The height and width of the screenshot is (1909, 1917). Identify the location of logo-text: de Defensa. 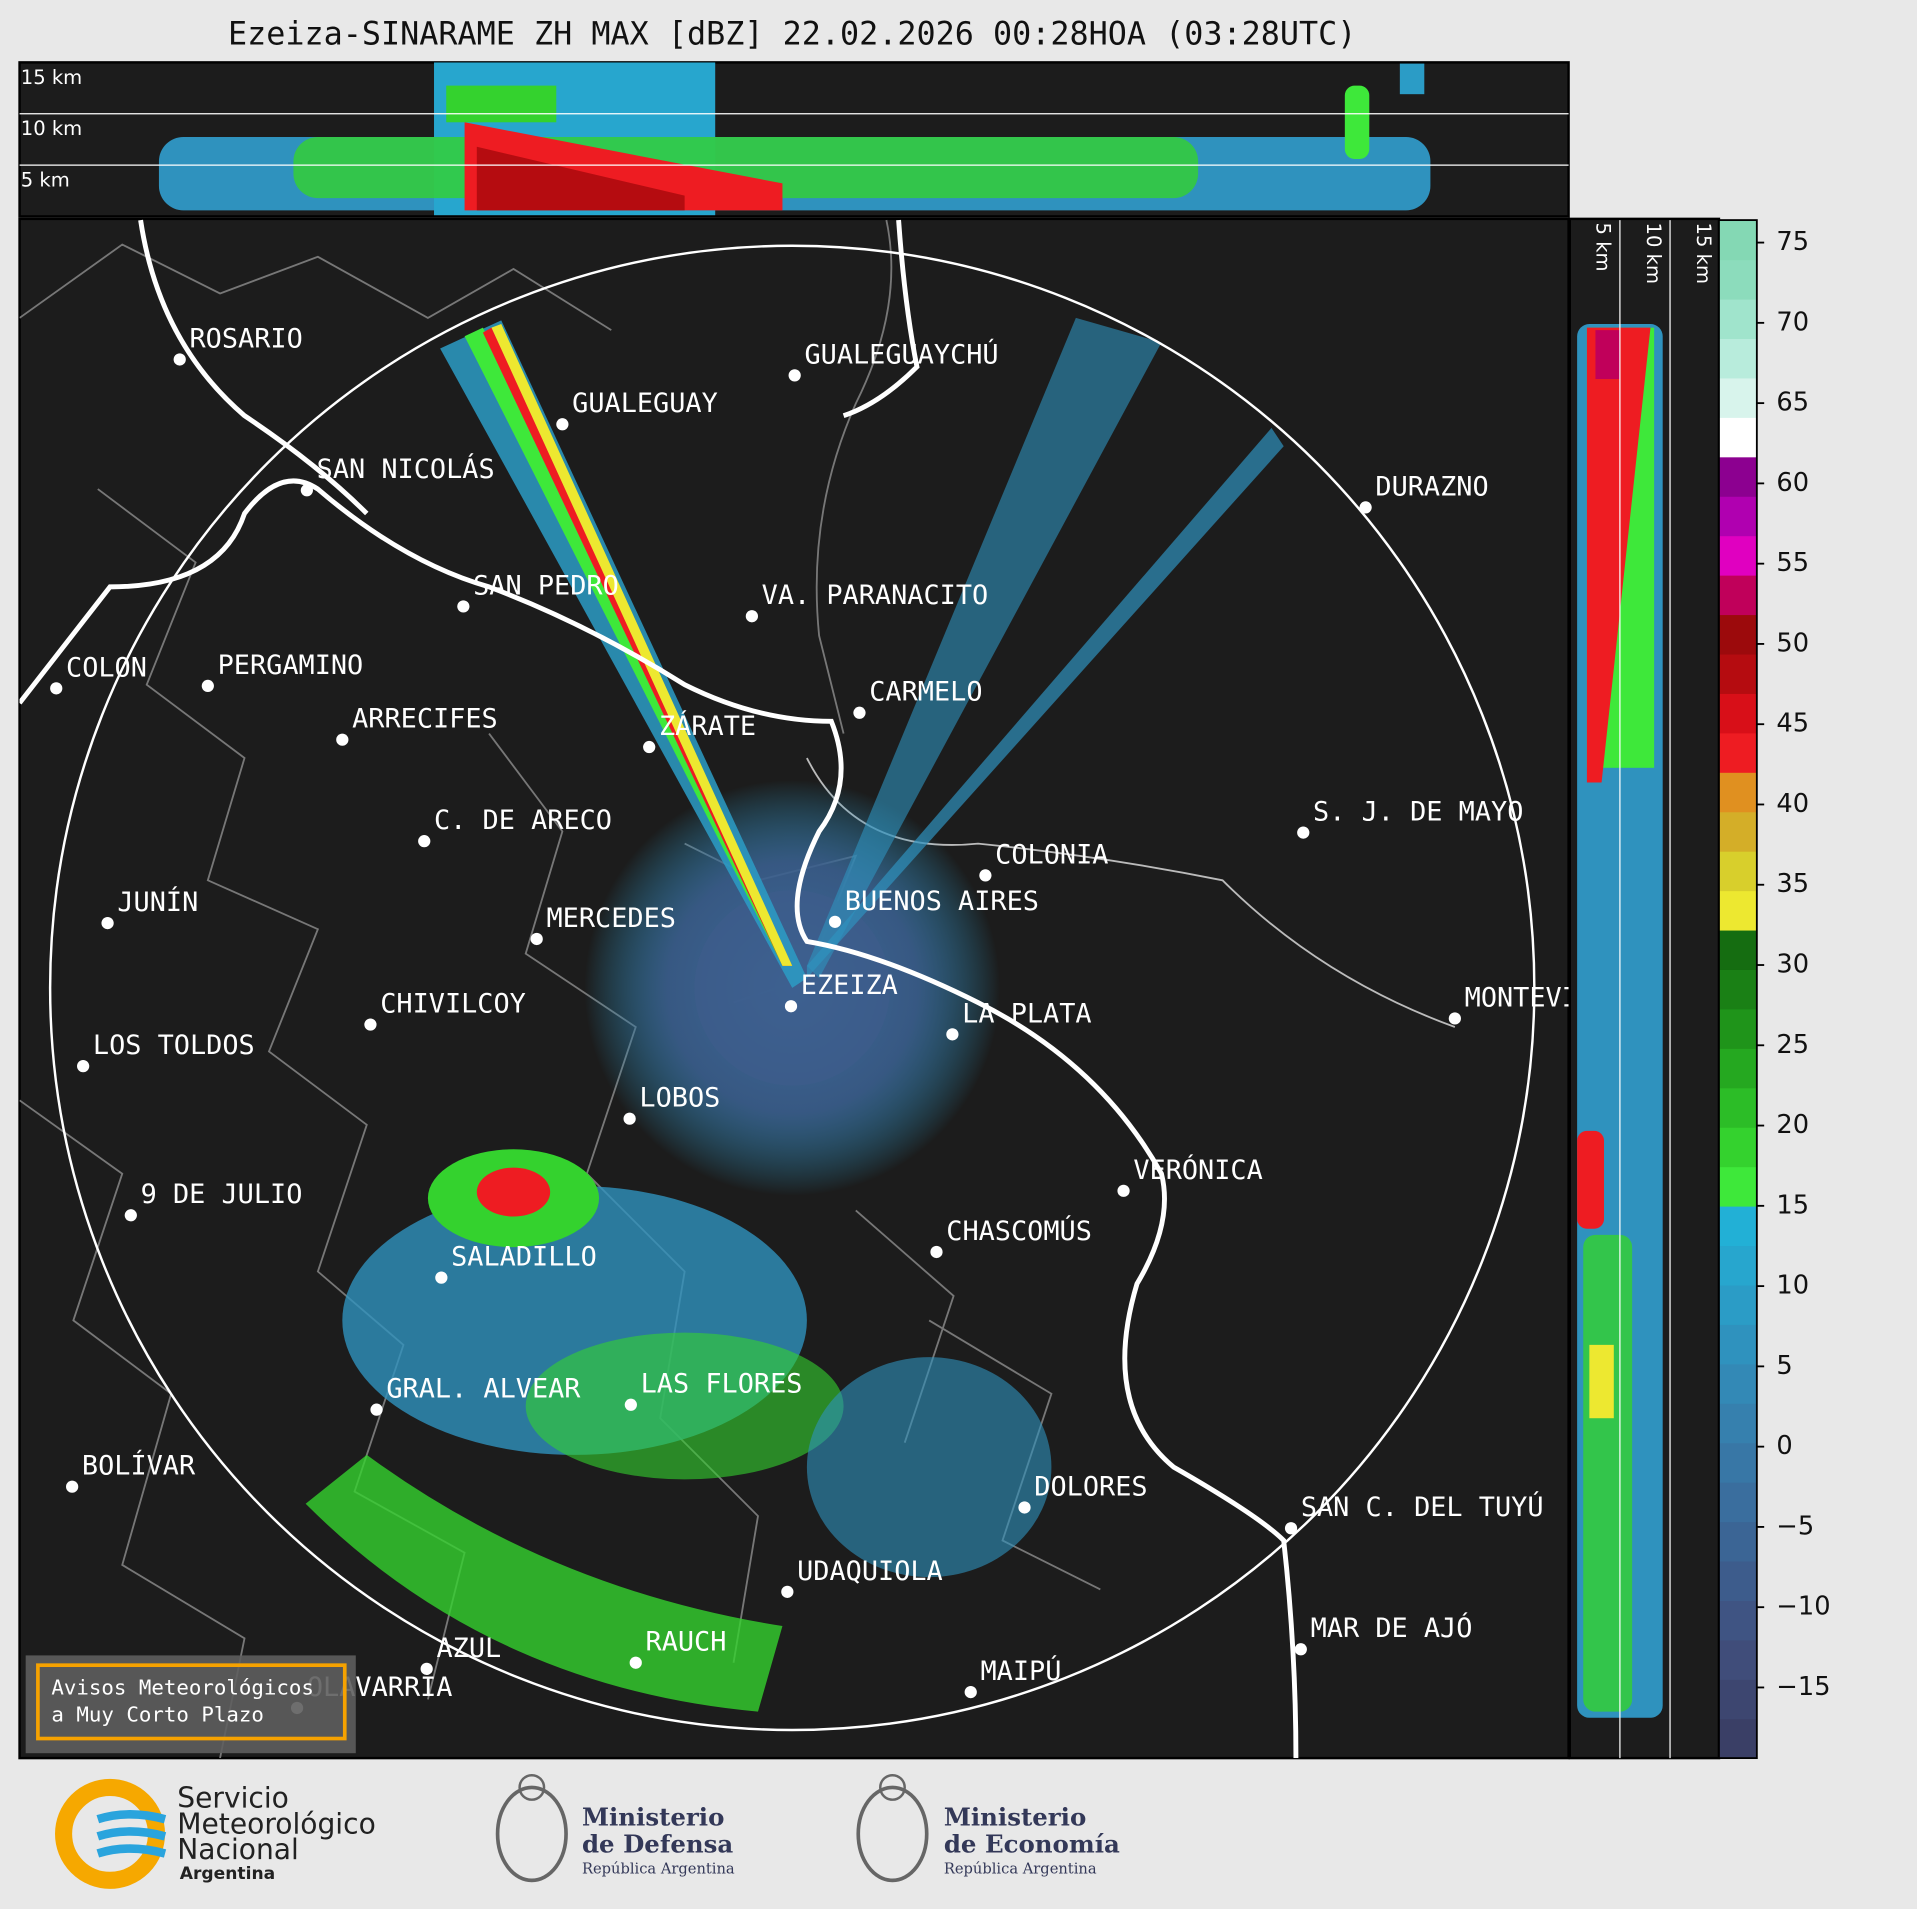
(657, 1844).